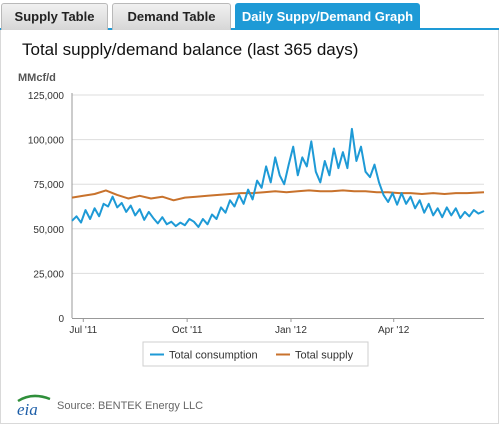 Image resolution: width=499 pixels, height=425 pixels. Describe the element at coordinates (291, 330) in the screenshot. I see `x-tick-label: Jan '12` at that location.